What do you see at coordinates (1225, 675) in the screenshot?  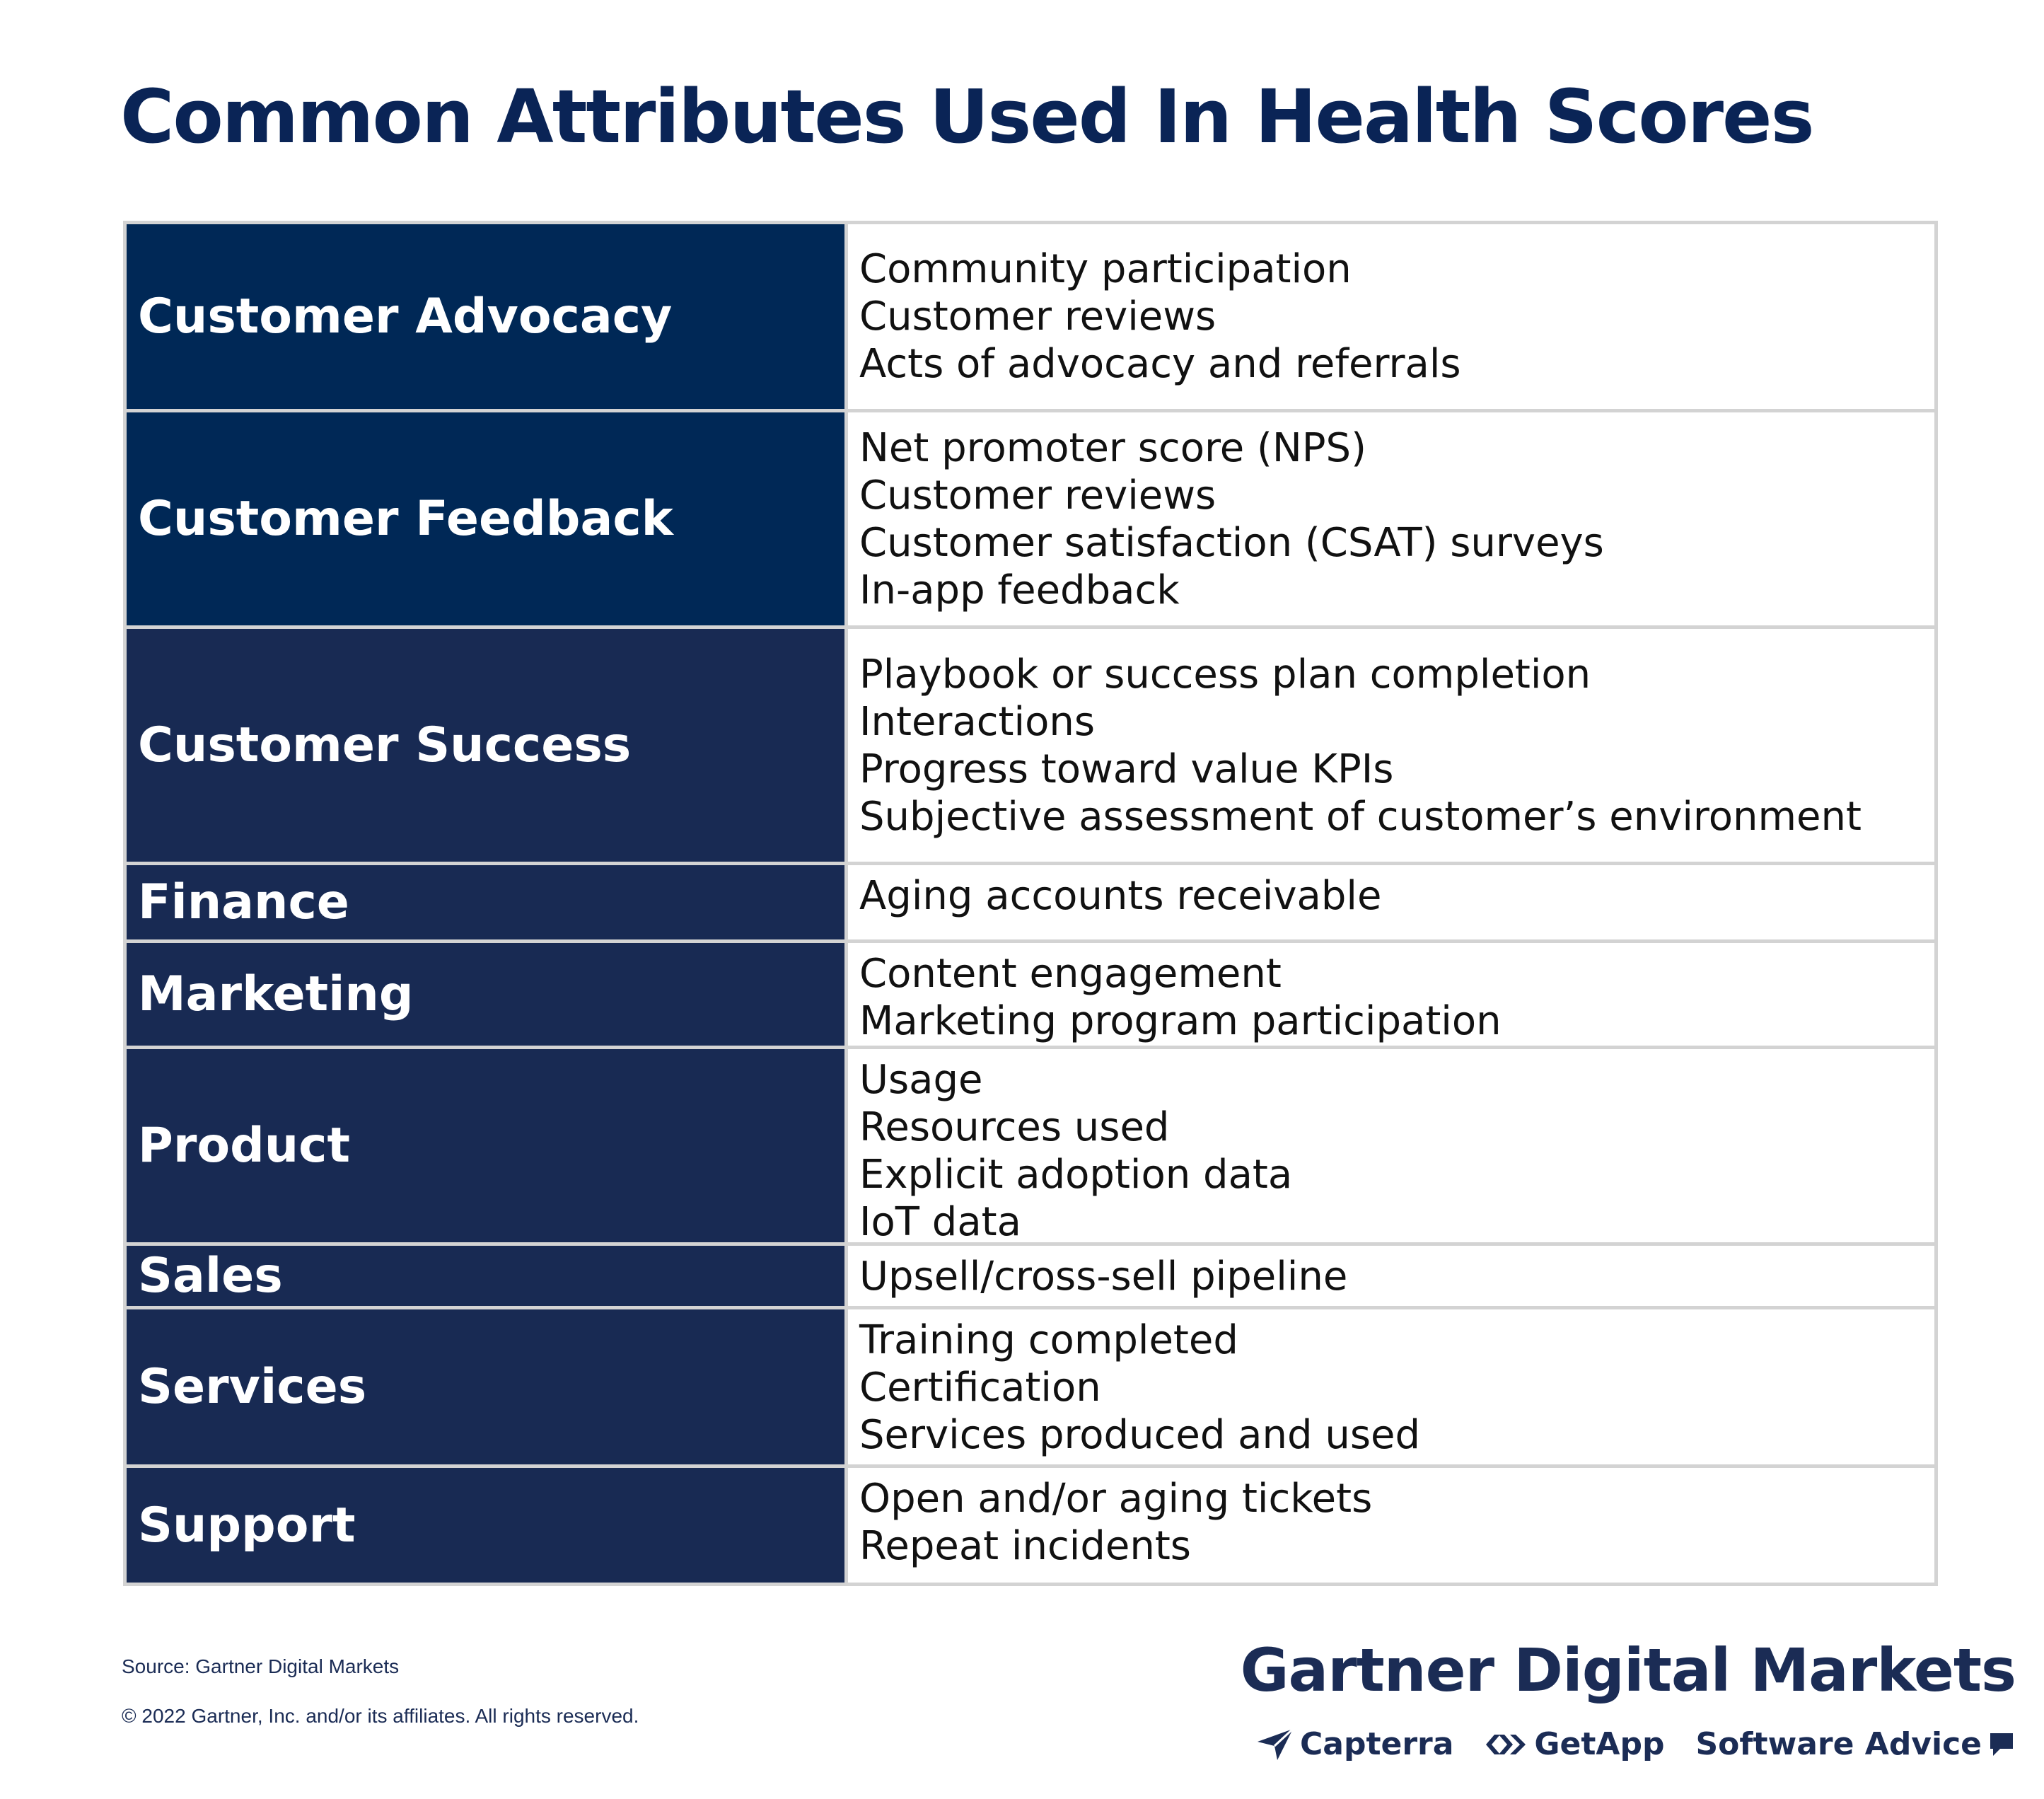 I see `attribute-item: Playbook or success plan completion` at bounding box center [1225, 675].